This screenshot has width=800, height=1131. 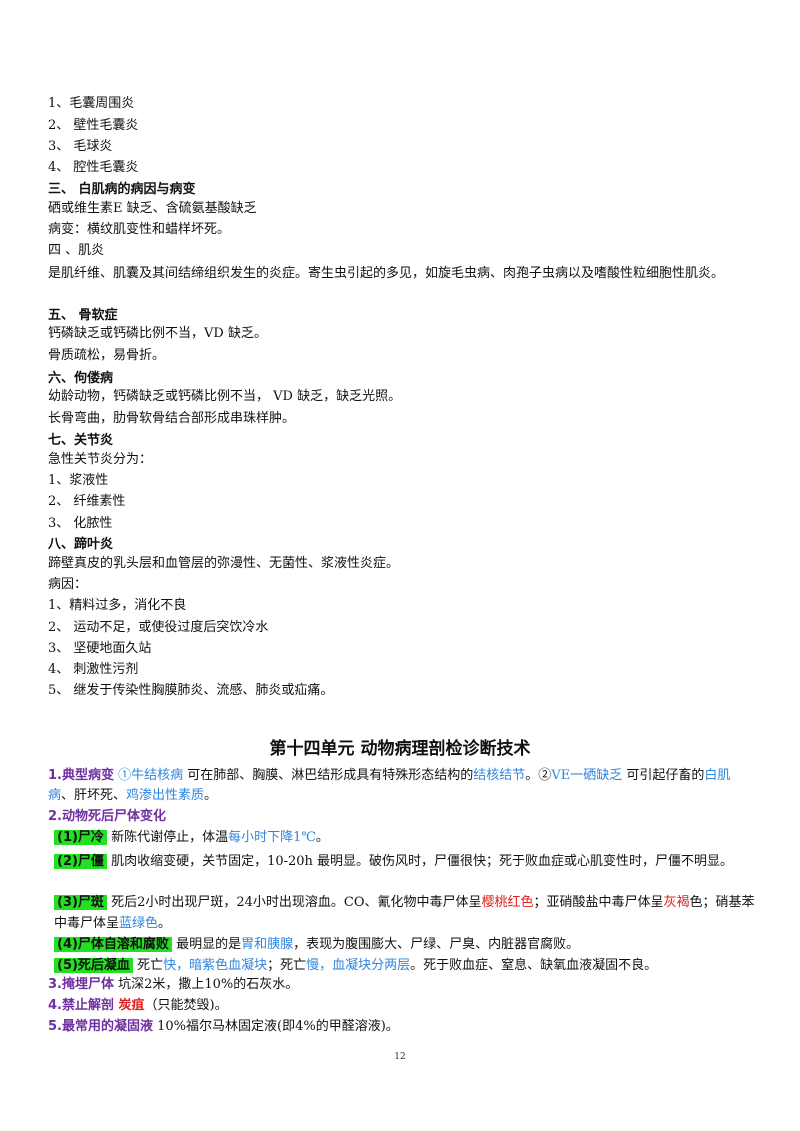 What do you see at coordinates (225, 396) in the screenshot?
I see `text-line: 幼龄动物，钙磷缺乏或钙磷比例不当， VD 缺乏，缺乏光照。` at bounding box center [225, 396].